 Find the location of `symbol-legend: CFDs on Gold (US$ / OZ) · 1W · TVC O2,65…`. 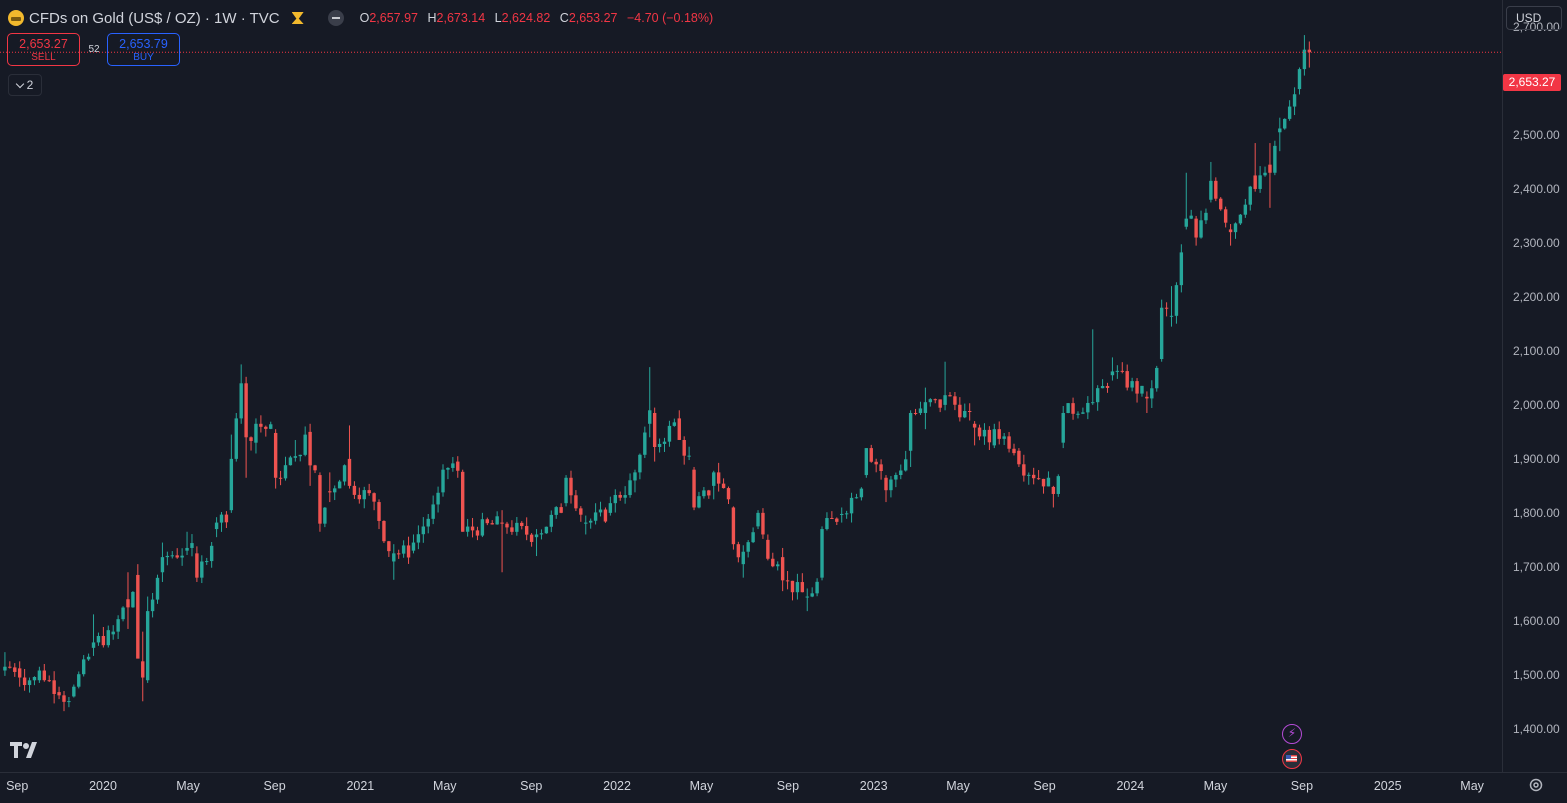

symbol-legend: CFDs on Gold (US$ / OZ) · 1W · TVC O2,65… is located at coordinates (363, 18).